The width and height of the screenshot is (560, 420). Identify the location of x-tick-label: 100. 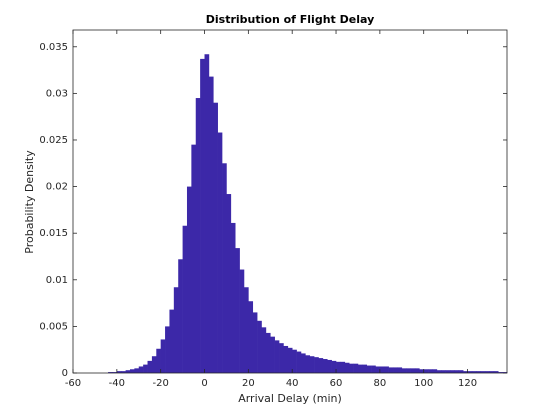
(423, 383).